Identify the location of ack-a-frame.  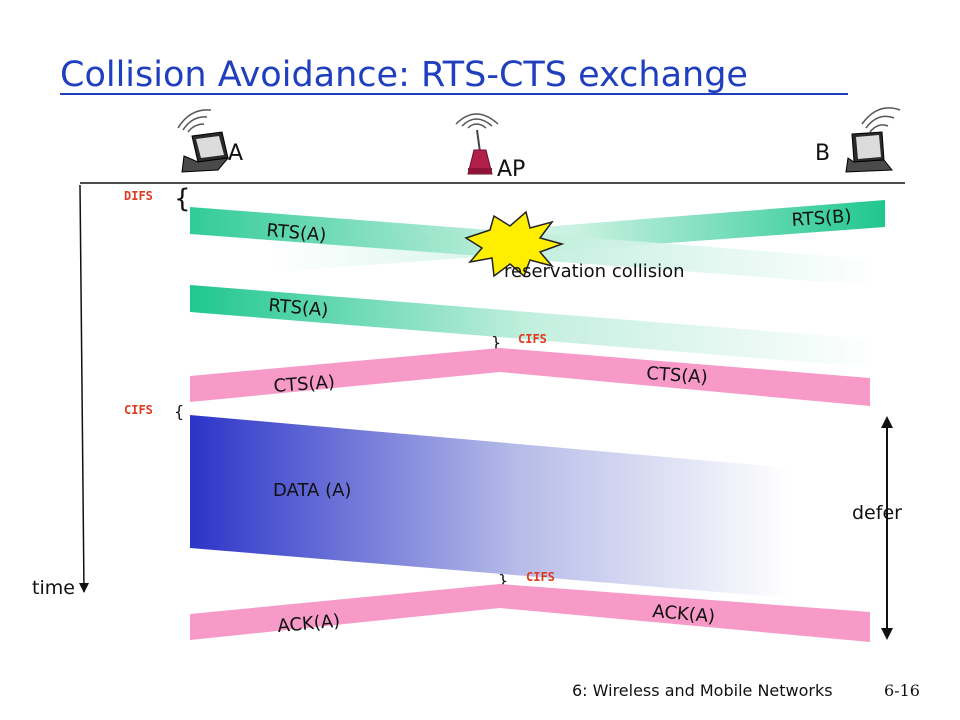
(530, 613).